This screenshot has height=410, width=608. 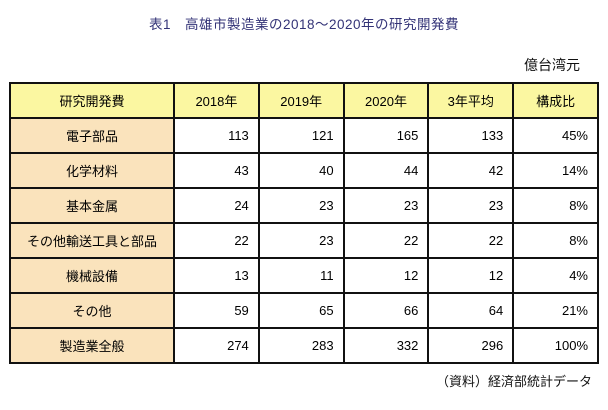 I want to click on value-cell: 65, so click(x=301, y=310).